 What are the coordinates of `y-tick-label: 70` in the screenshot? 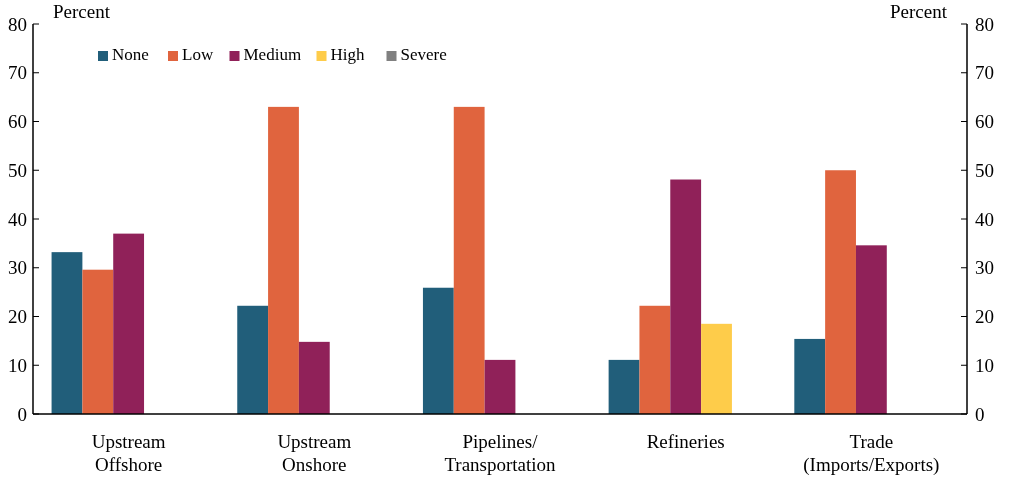 It's located at (17, 73).